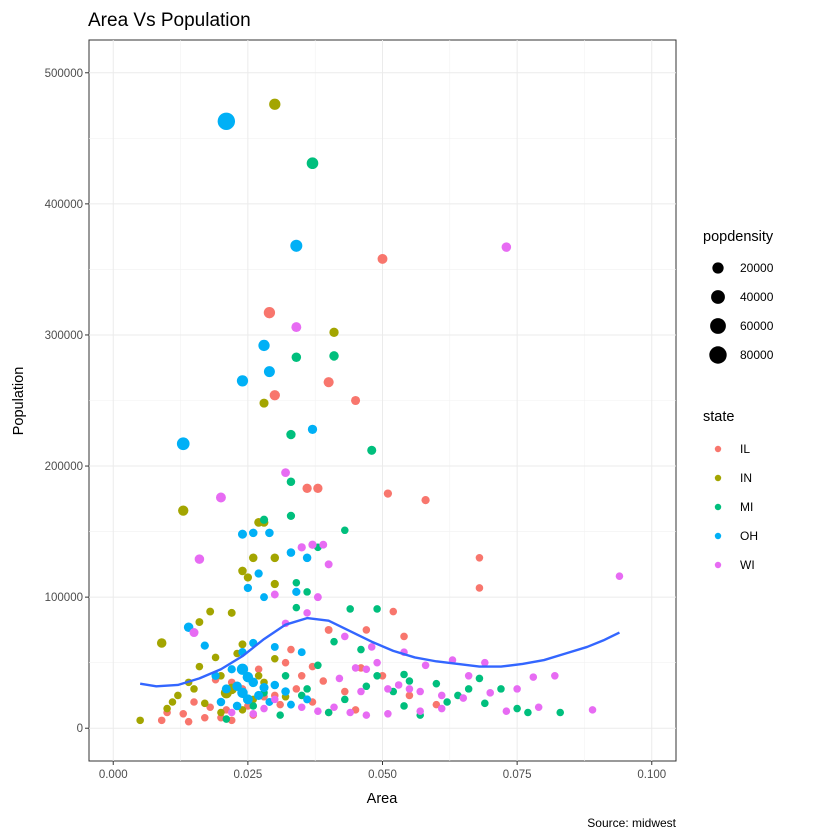 The image size is (840, 840). I want to click on legend-size-label: 80000, so click(757, 355).